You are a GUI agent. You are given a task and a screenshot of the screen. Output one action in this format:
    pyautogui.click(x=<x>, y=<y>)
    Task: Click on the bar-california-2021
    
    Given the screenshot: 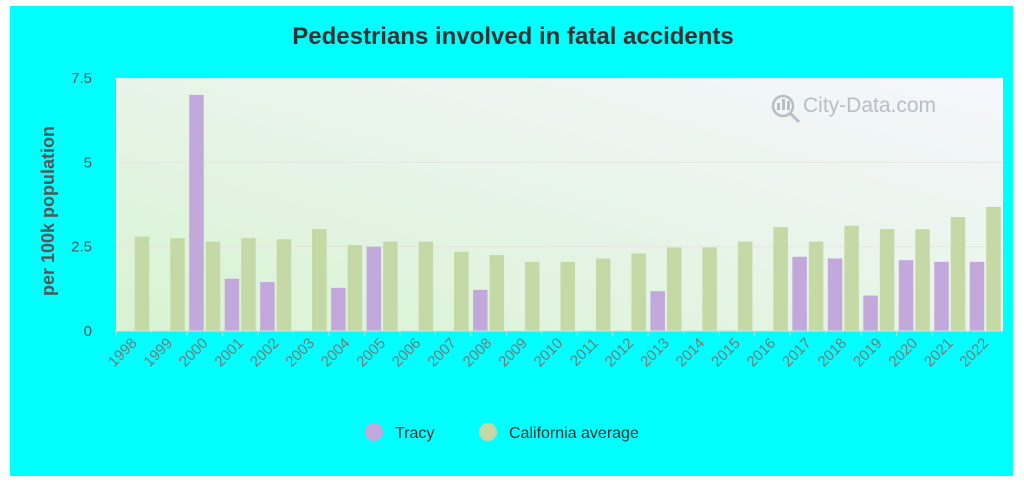 What is the action you would take?
    pyautogui.click(x=958, y=273)
    